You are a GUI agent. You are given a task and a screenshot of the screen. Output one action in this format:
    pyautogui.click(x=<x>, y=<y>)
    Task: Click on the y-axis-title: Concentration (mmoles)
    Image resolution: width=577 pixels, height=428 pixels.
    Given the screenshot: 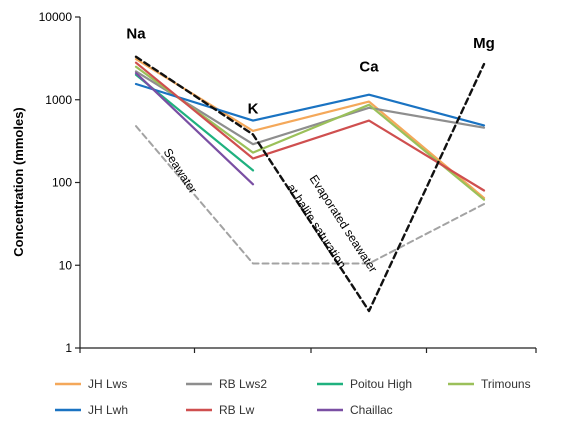 What is the action you would take?
    pyautogui.click(x=18, y=182)
    